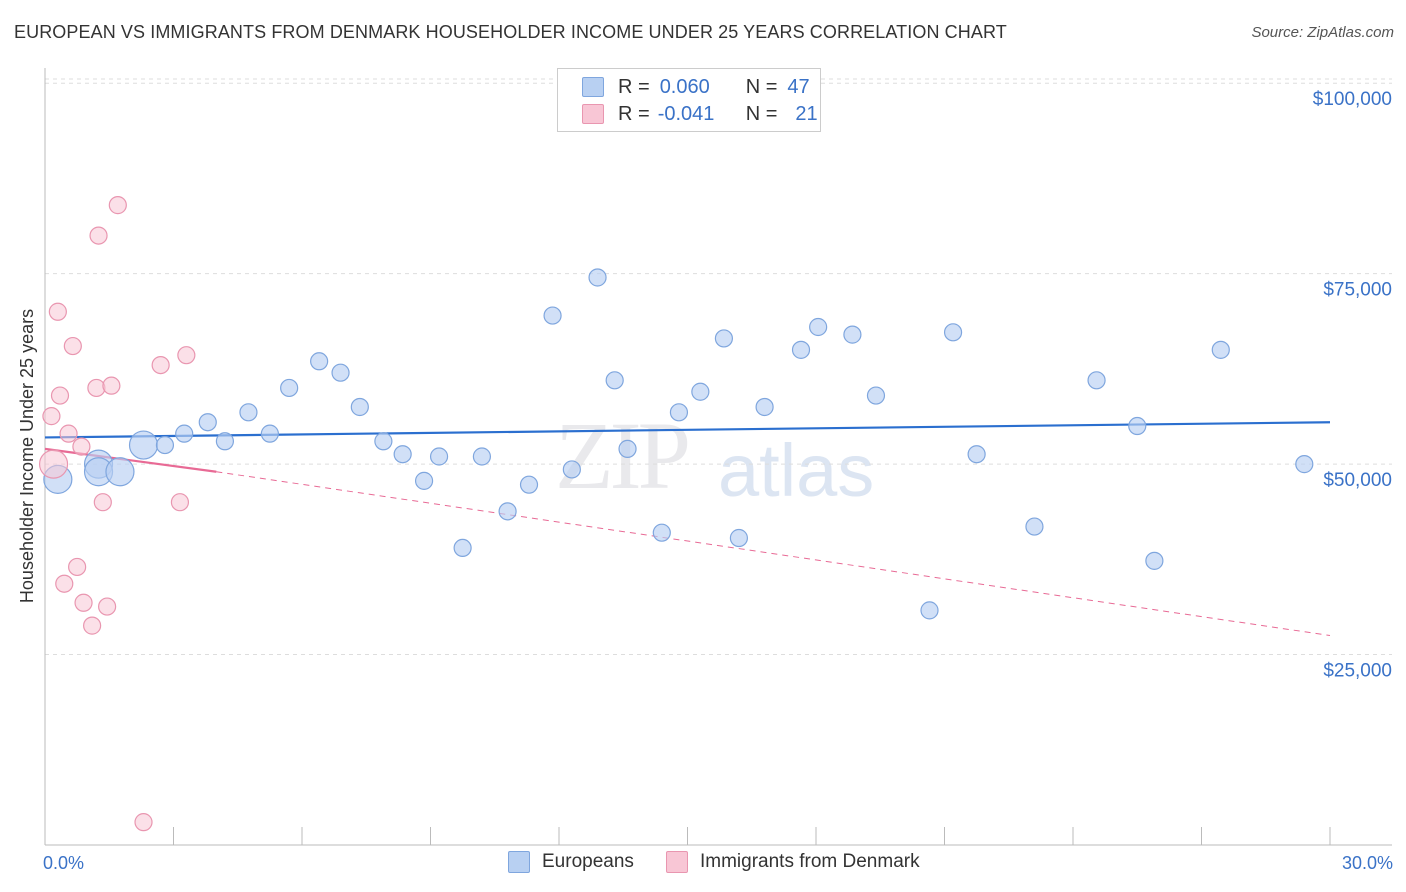 This screenshot has width=1406, height=892. What do you see at coordinates (796, 470) in the screenshot?
I see `watermark-atlas: atlas` at bounding box center [796, 470].